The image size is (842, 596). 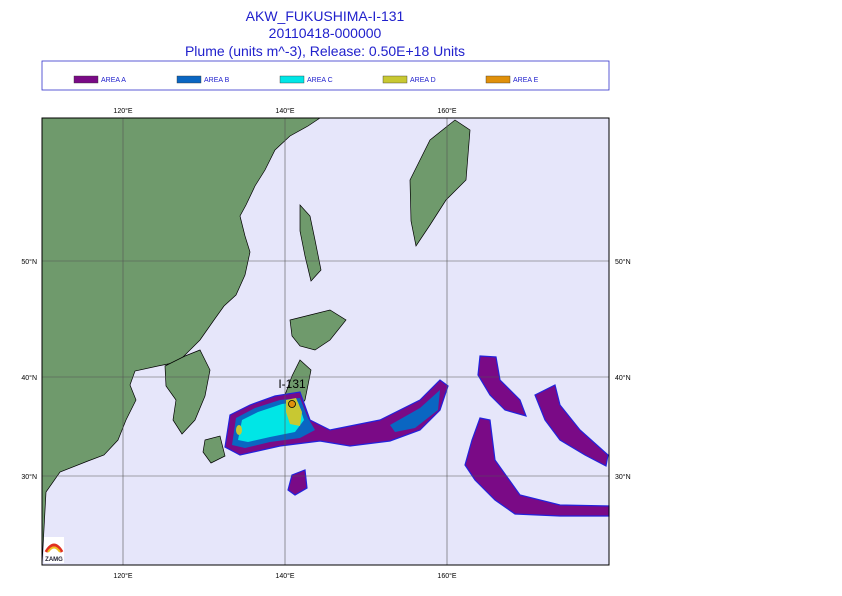 What do you see at coordinates (440, 183) in the screenshot?
I see `kamchatka` at bounding box center [440, 183].